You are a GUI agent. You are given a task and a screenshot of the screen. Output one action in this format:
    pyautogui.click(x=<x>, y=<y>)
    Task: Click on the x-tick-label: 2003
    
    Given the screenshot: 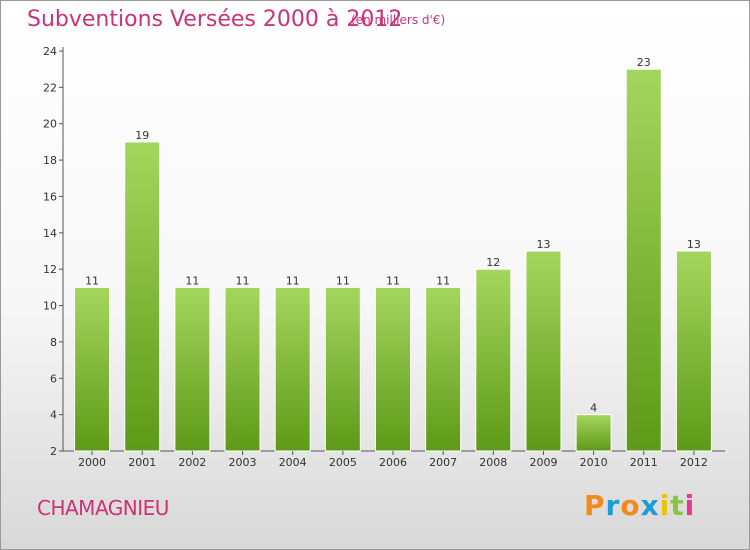 What is the action you would take?
    pyautogui.click(x=243, y=462)
    